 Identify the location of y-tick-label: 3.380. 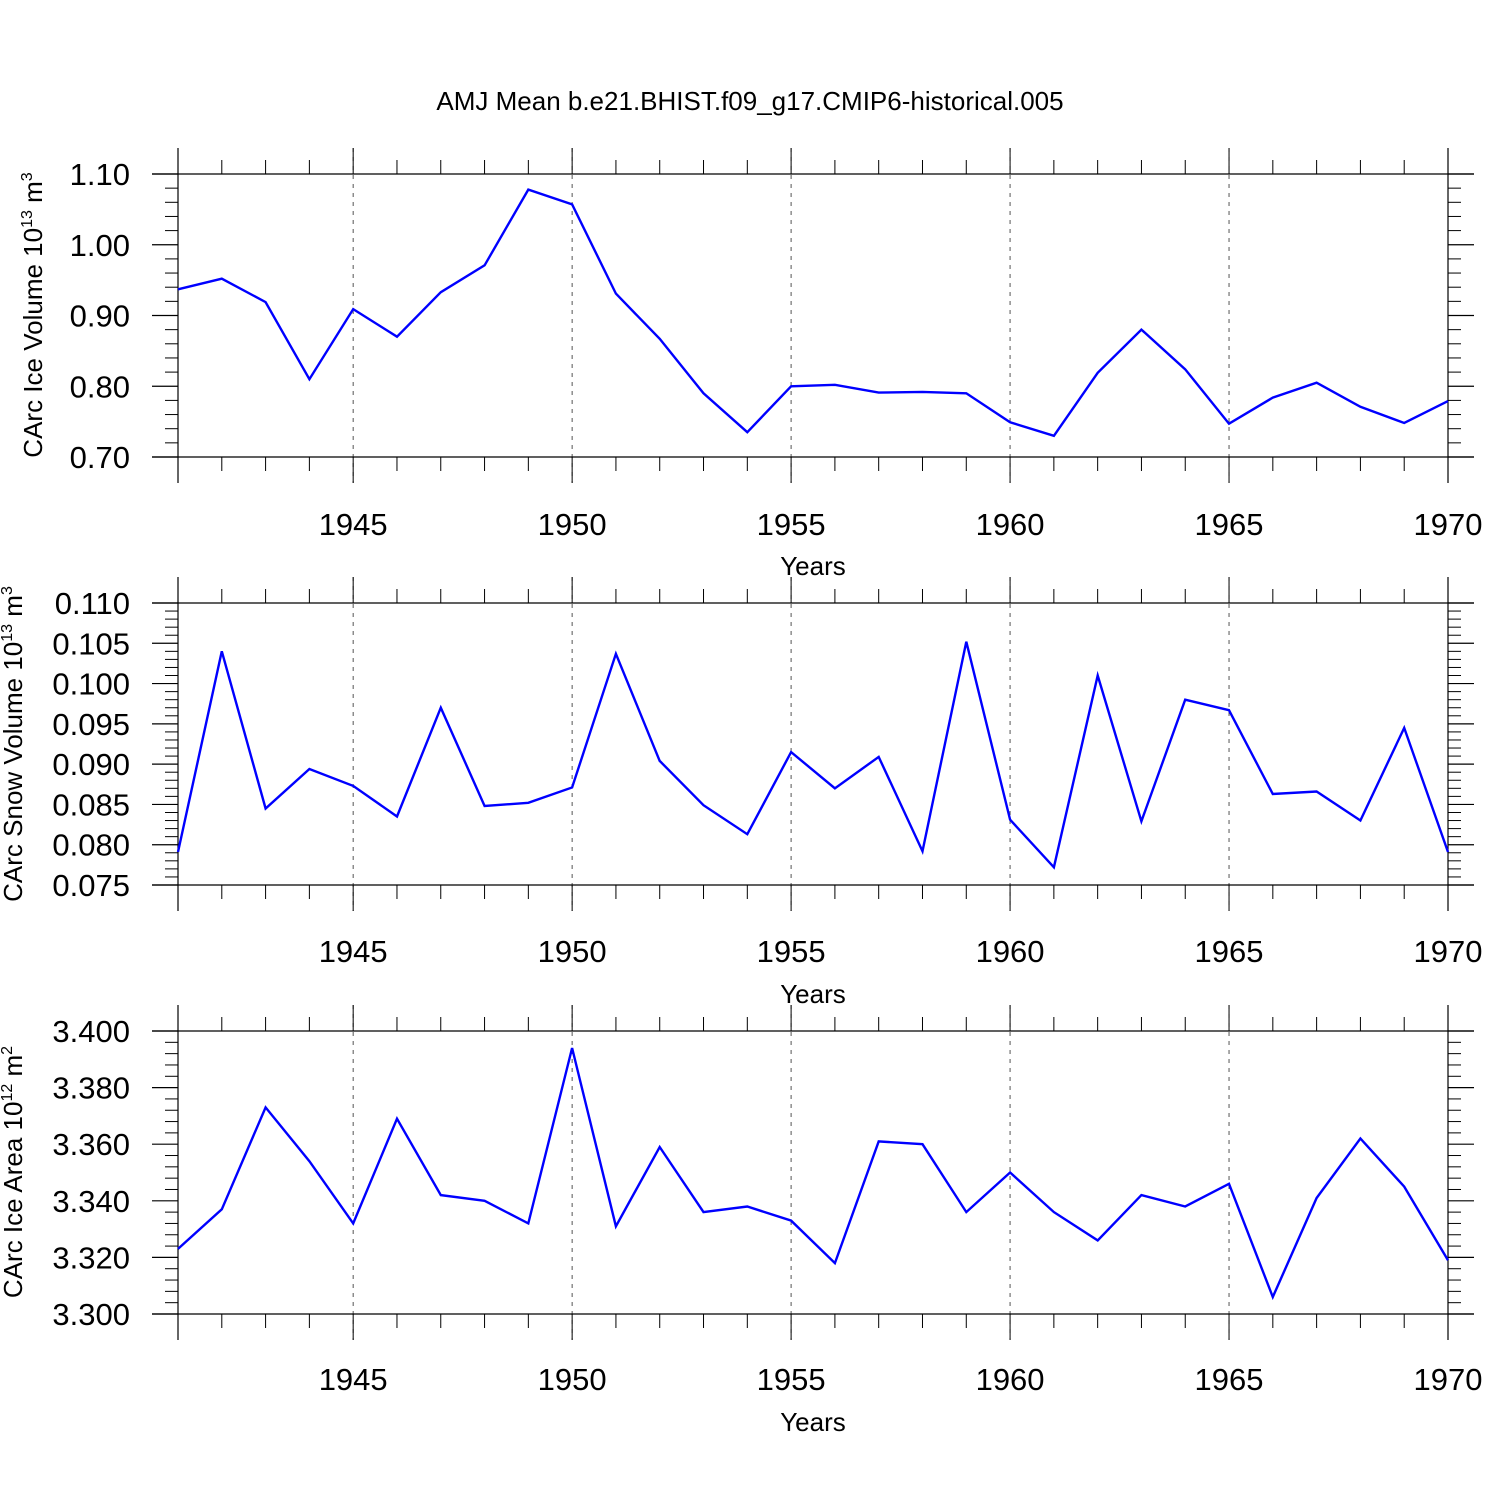
(91, 1088).